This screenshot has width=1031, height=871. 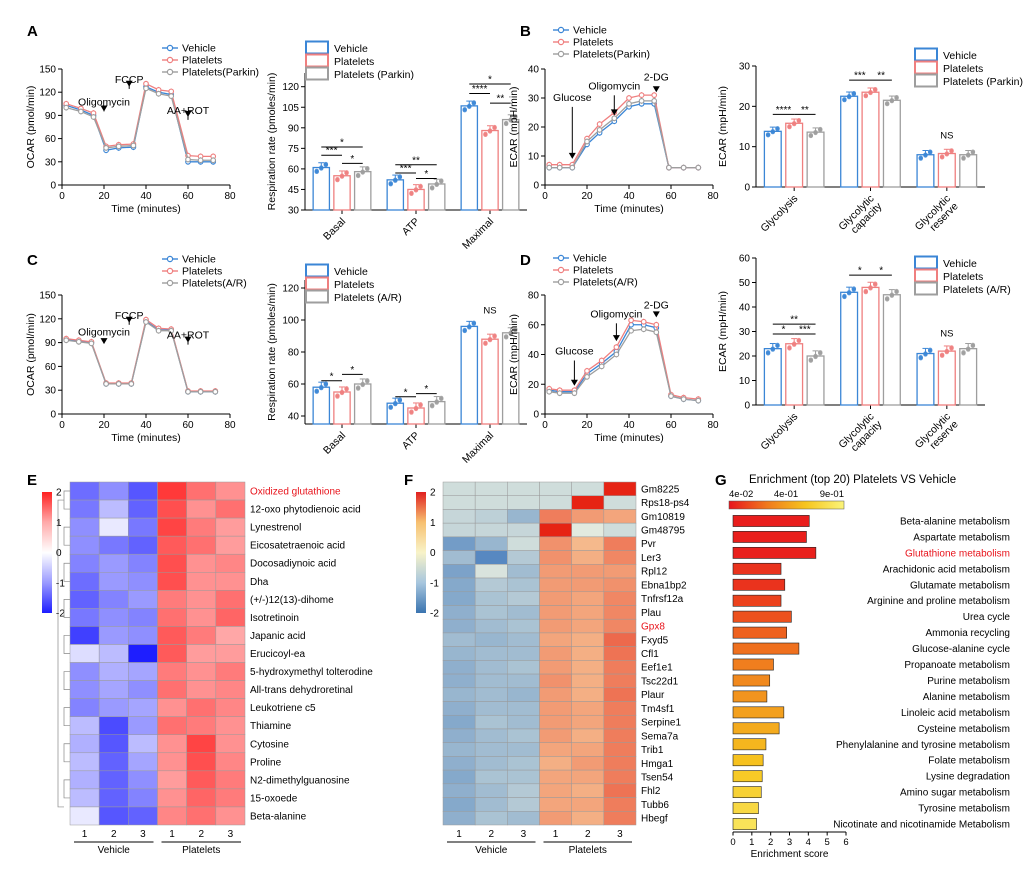 I want to click on y-tick-label: 120, so click(x=47, y=319).